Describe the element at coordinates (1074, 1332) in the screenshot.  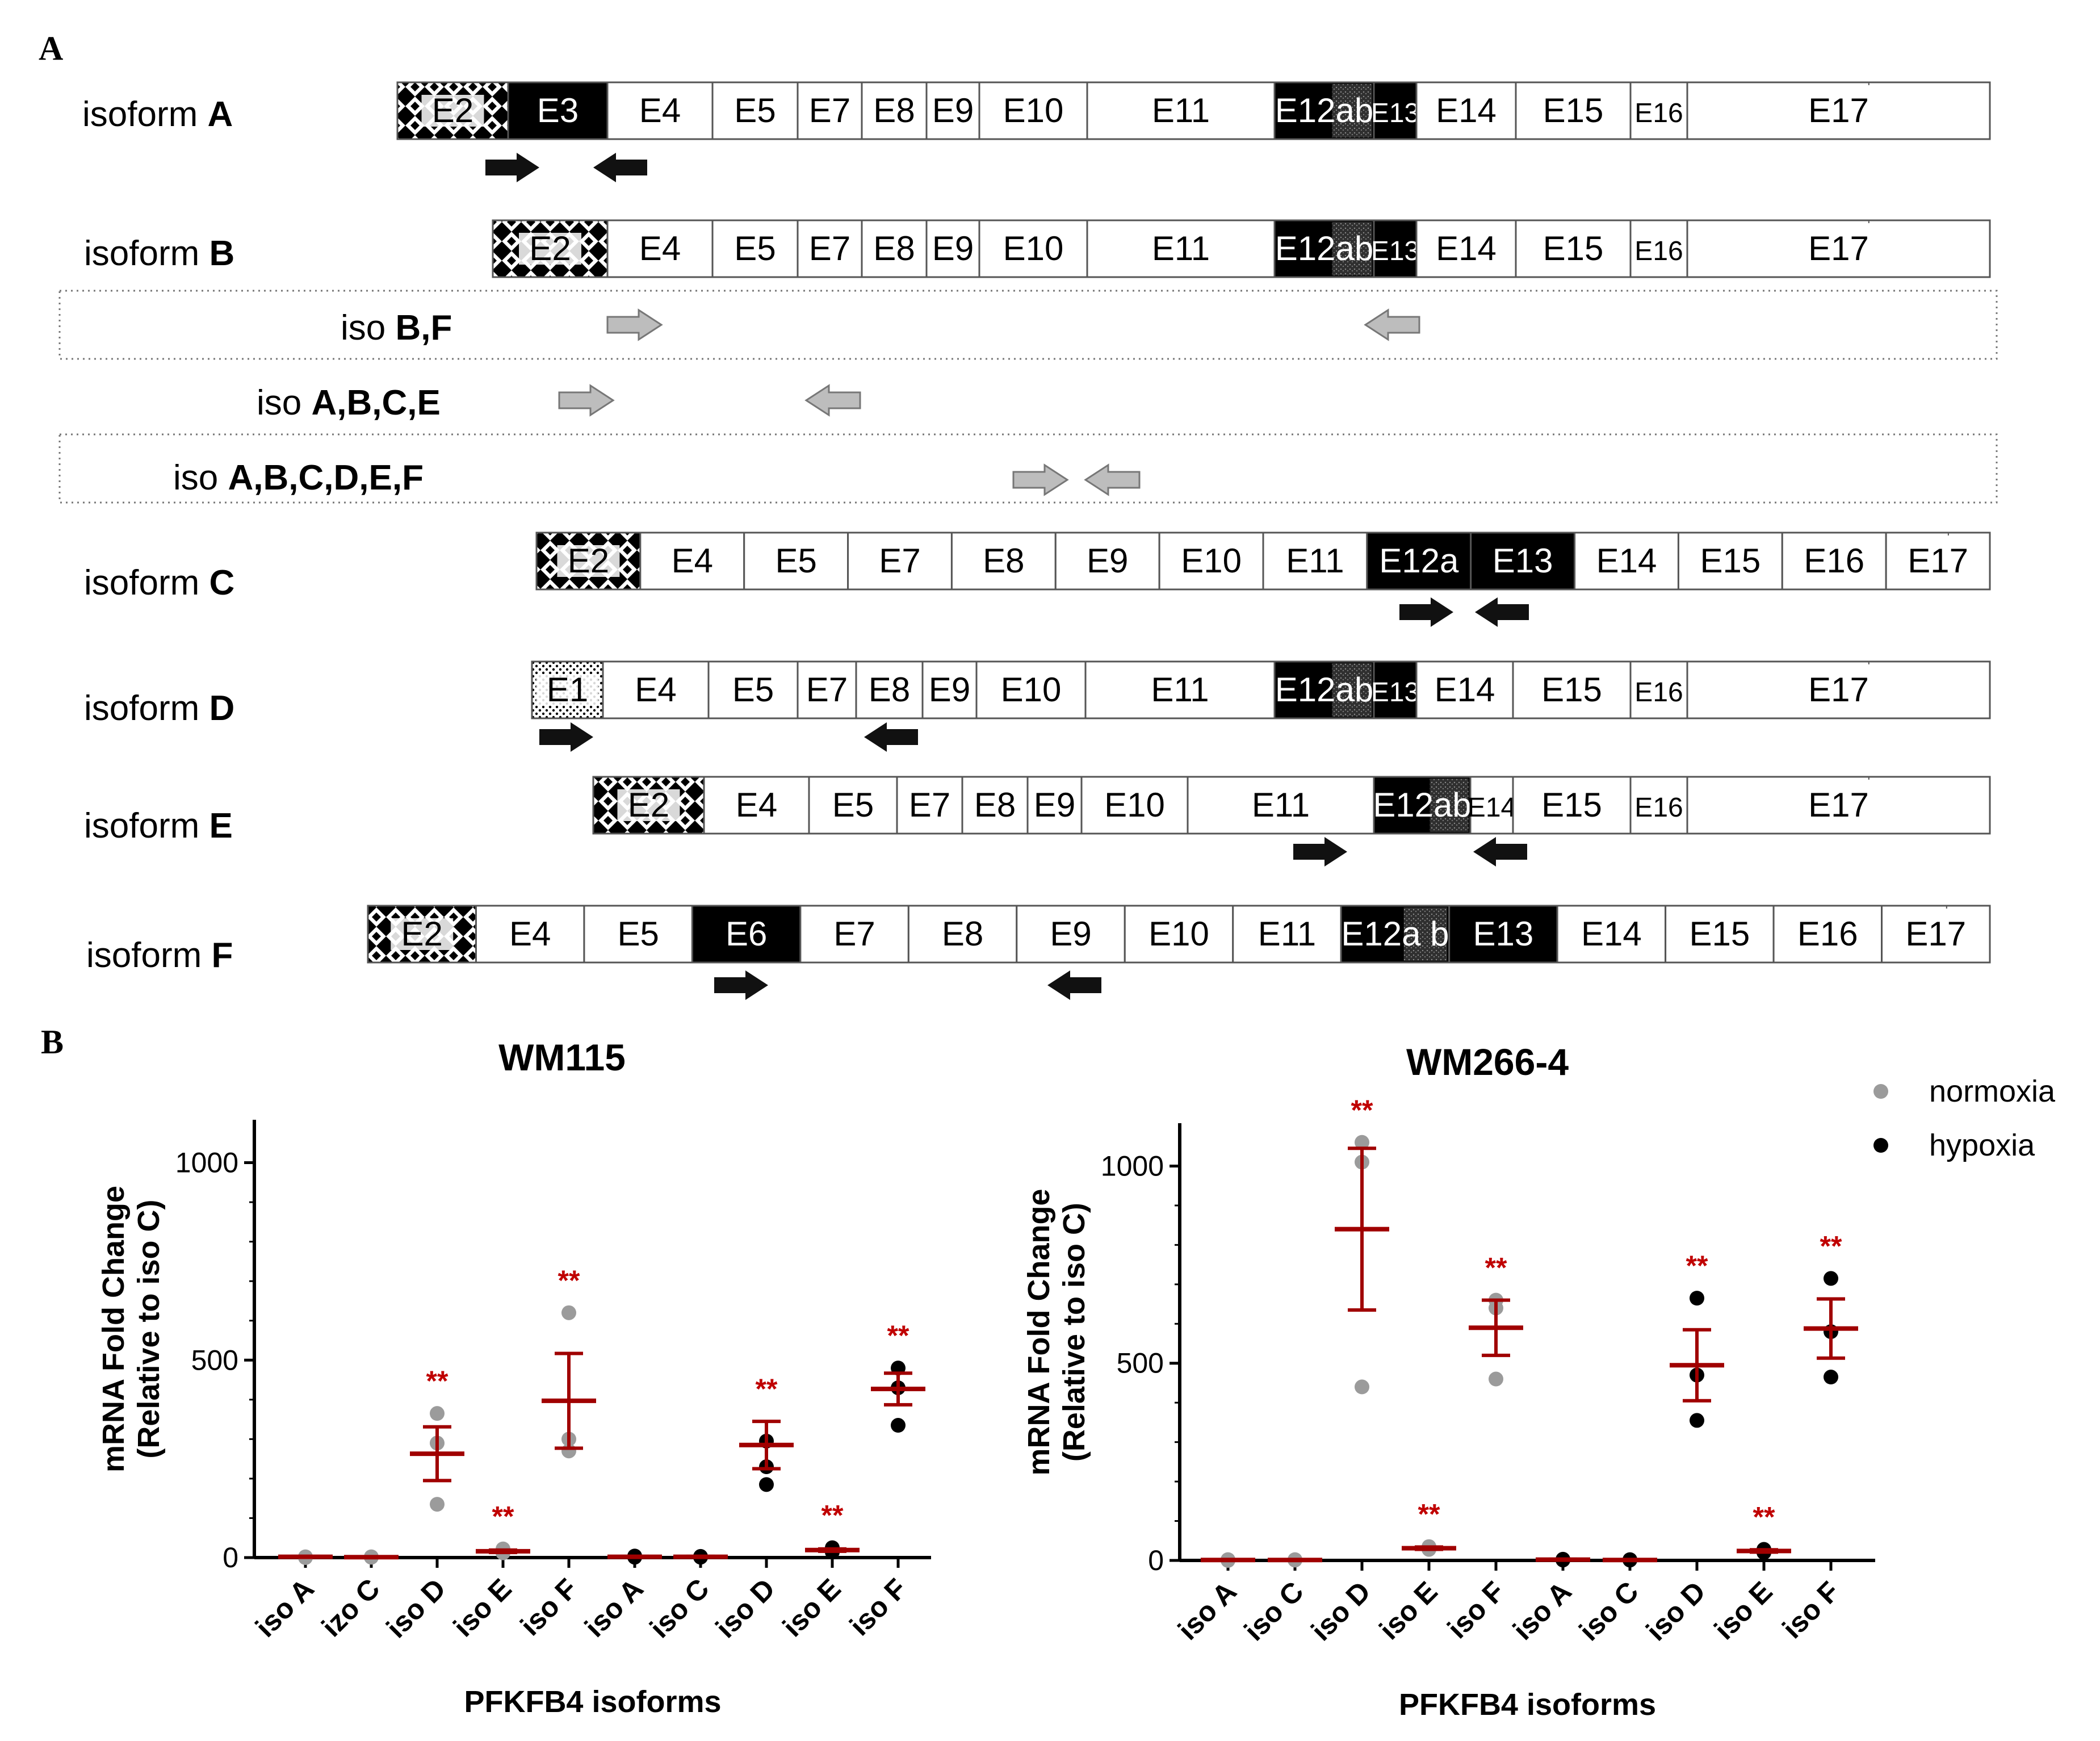
I see `y-axis-subtitle: (Relative to iso C)` at that location.